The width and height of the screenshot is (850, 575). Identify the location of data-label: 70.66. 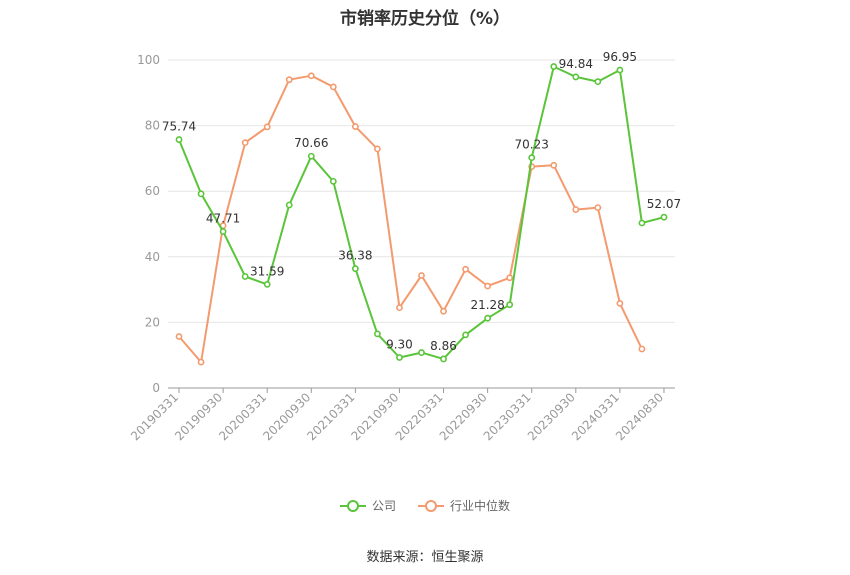
(311, 143).